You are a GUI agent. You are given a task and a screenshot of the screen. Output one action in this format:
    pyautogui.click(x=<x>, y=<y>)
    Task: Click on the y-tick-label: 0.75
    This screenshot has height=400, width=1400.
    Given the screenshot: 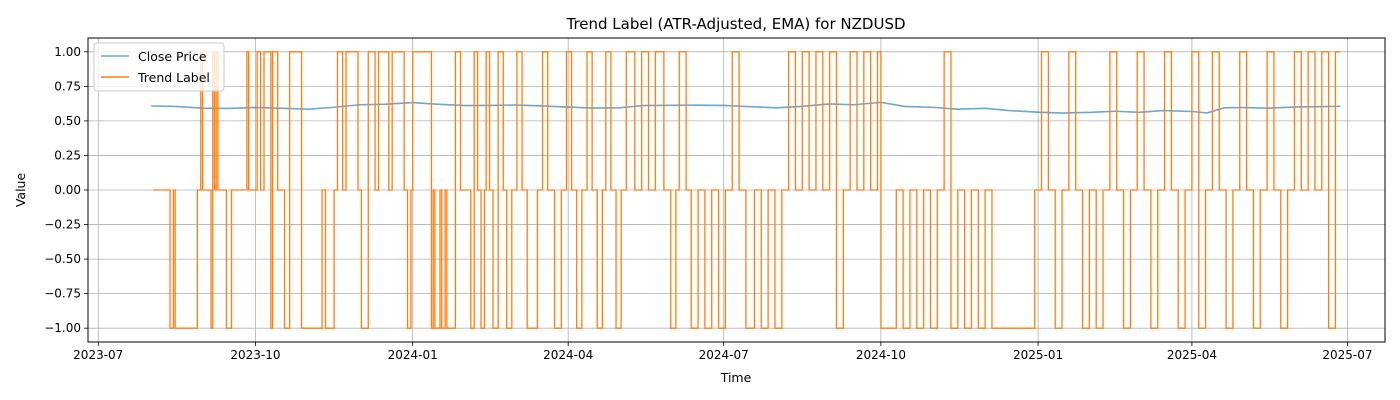 What is the action you would take?
    pyautogui.click(x=67, y=86)
    